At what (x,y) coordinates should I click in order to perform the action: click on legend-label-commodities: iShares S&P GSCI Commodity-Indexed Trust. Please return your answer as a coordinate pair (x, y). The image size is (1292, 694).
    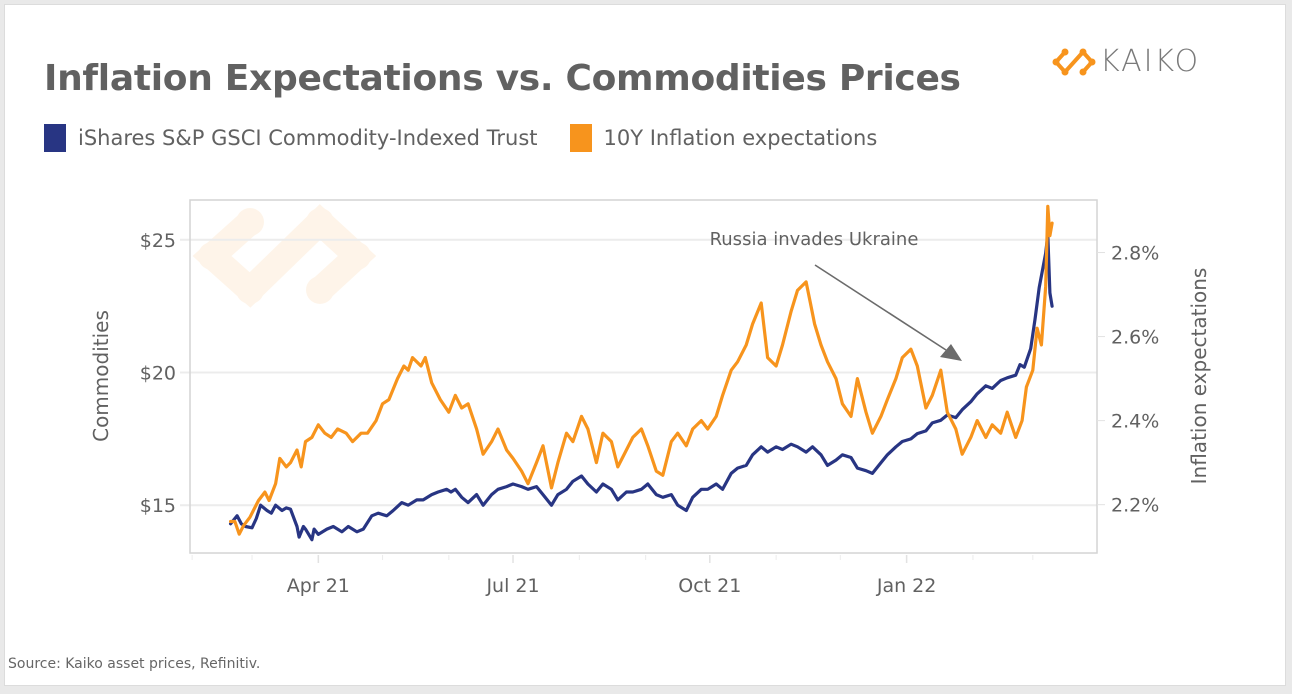
    Looking at the image, I should click on (308, 138).